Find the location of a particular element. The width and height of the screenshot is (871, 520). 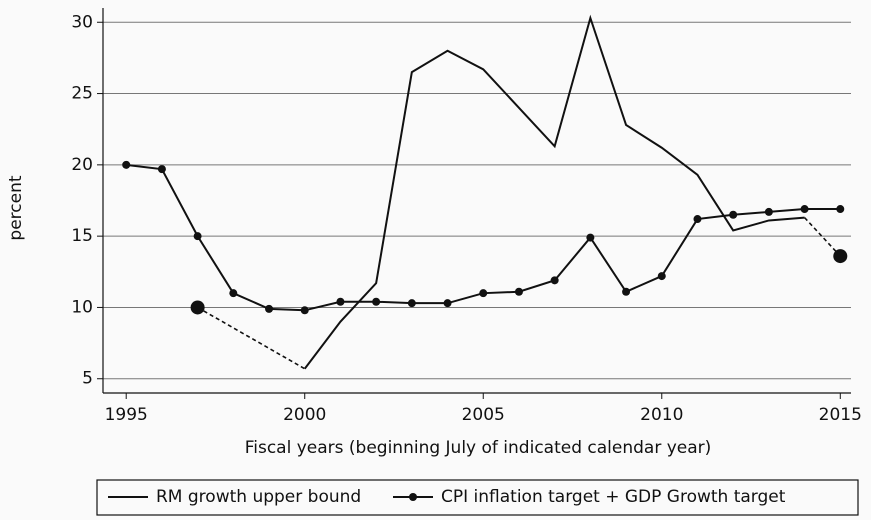

y-tick-label: 10 is located at coordinates (82, 307).